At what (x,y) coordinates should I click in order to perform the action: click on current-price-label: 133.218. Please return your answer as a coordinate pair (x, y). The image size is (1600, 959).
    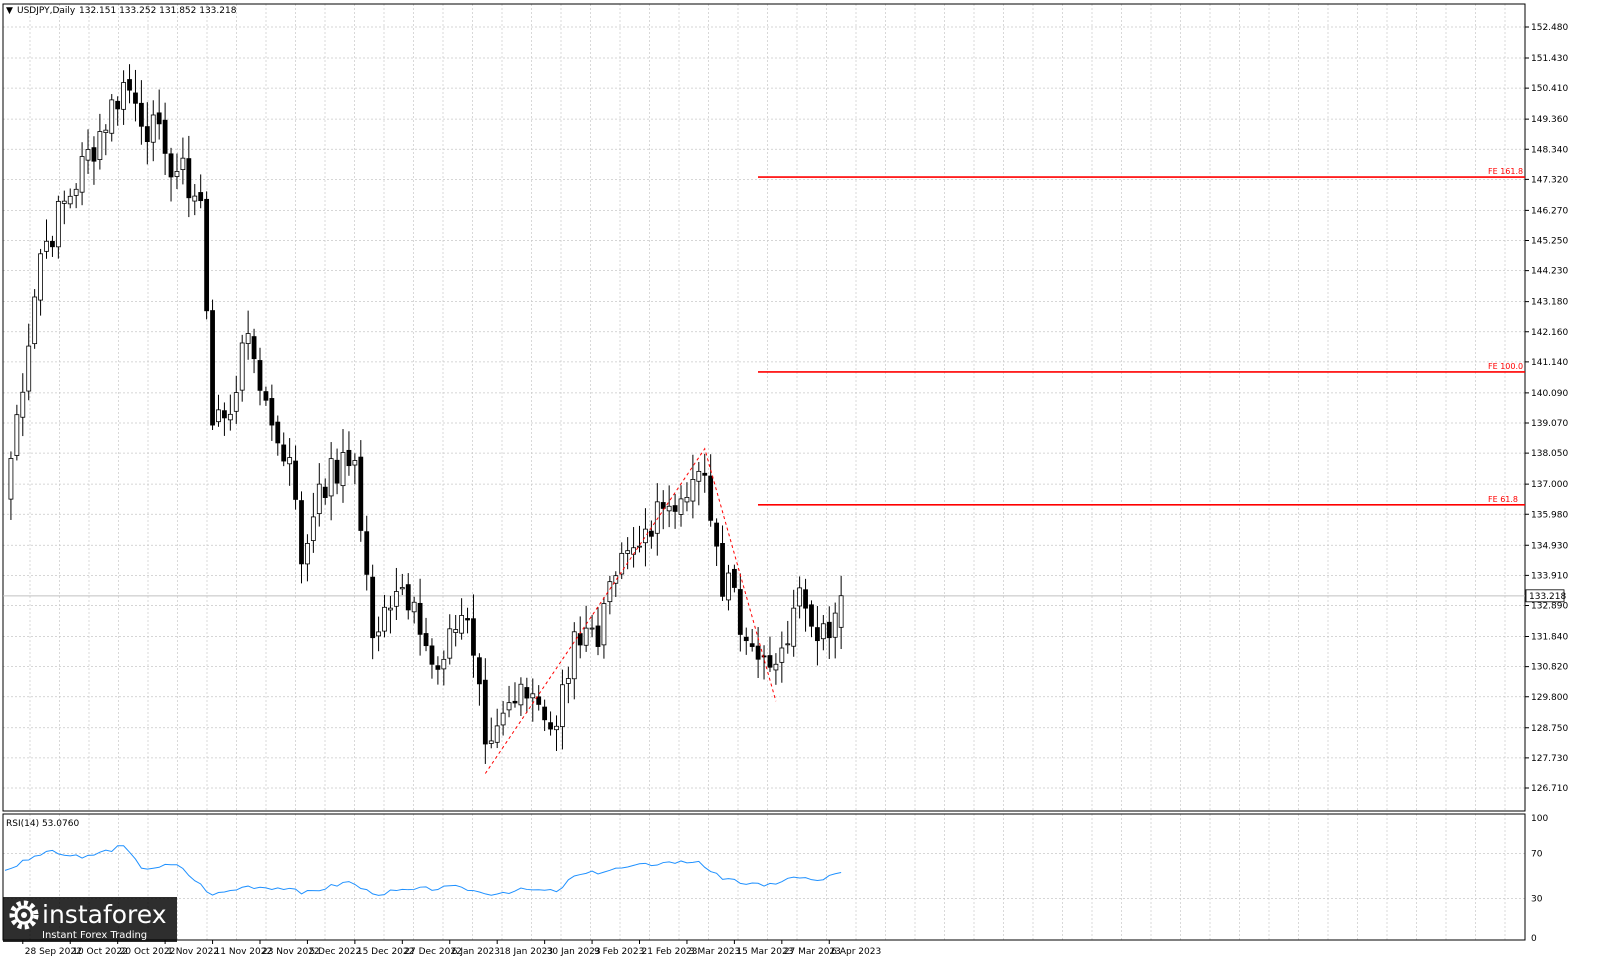
    Looking at the image, I should click on (1547, 597).